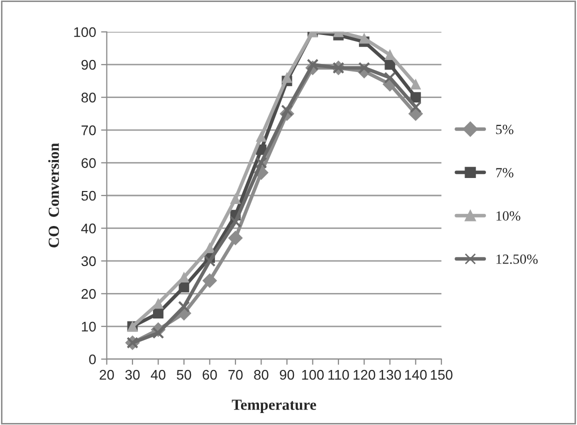 The width and height of the screenshot is (577, 425). What do you see at coordinates (184, 375) in the screenshot?
I see `x-tick-label: 50` at bounding box center [184, 375].